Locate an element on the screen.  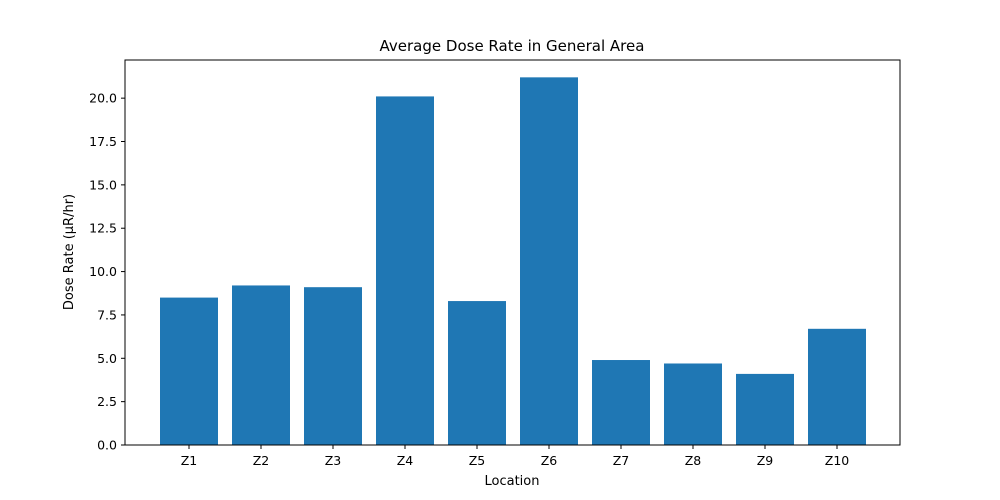
chart-title: Average Dose Rate in General Area is located at coordinates (512, 46).